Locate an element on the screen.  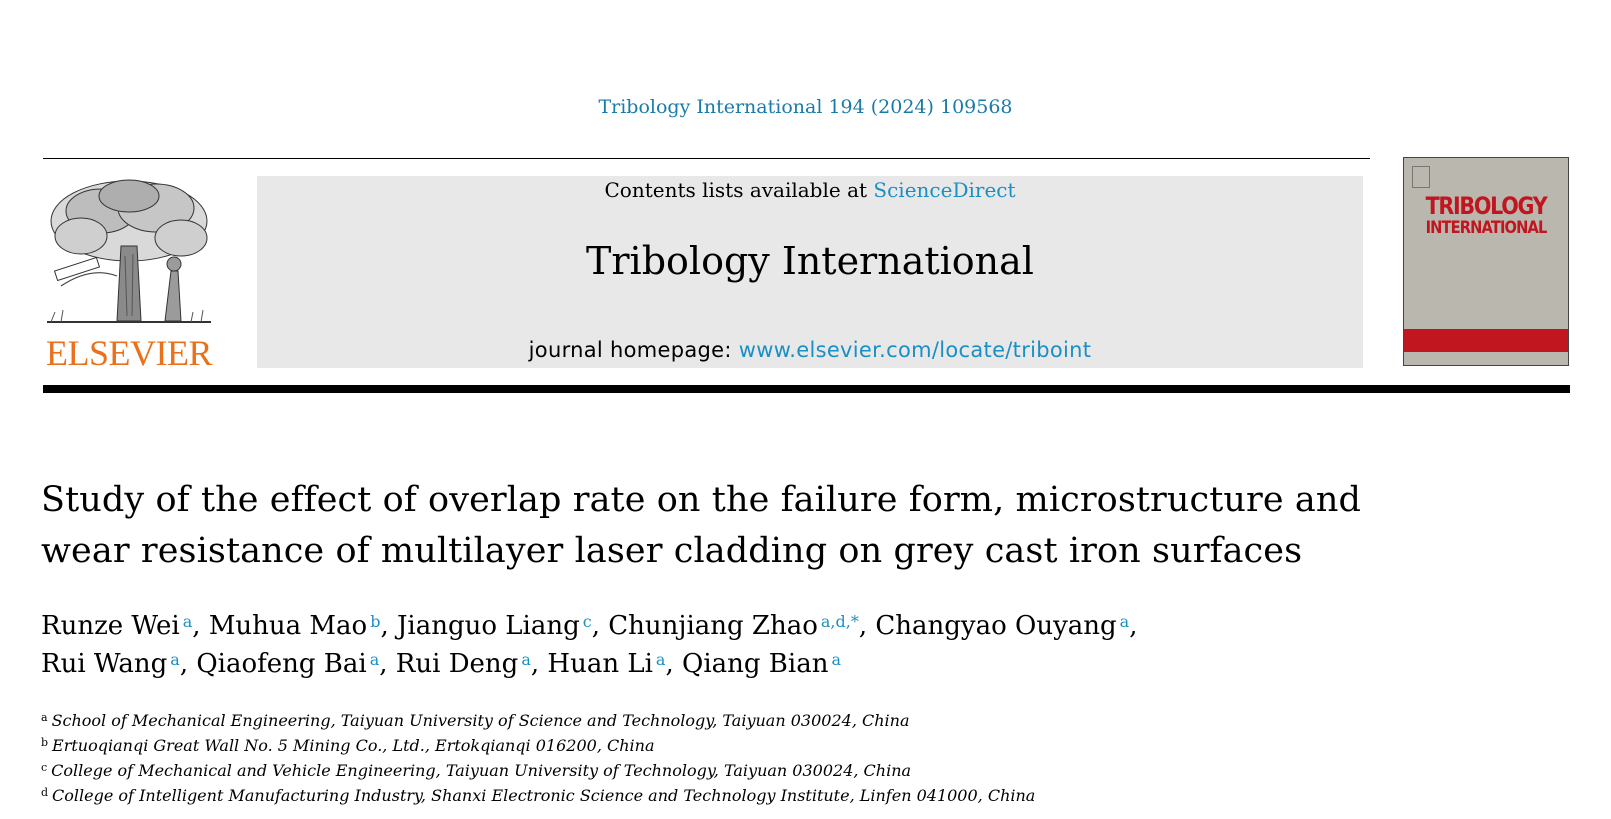
author-name: Jianguo Liang is located at coordinates (488, 626).